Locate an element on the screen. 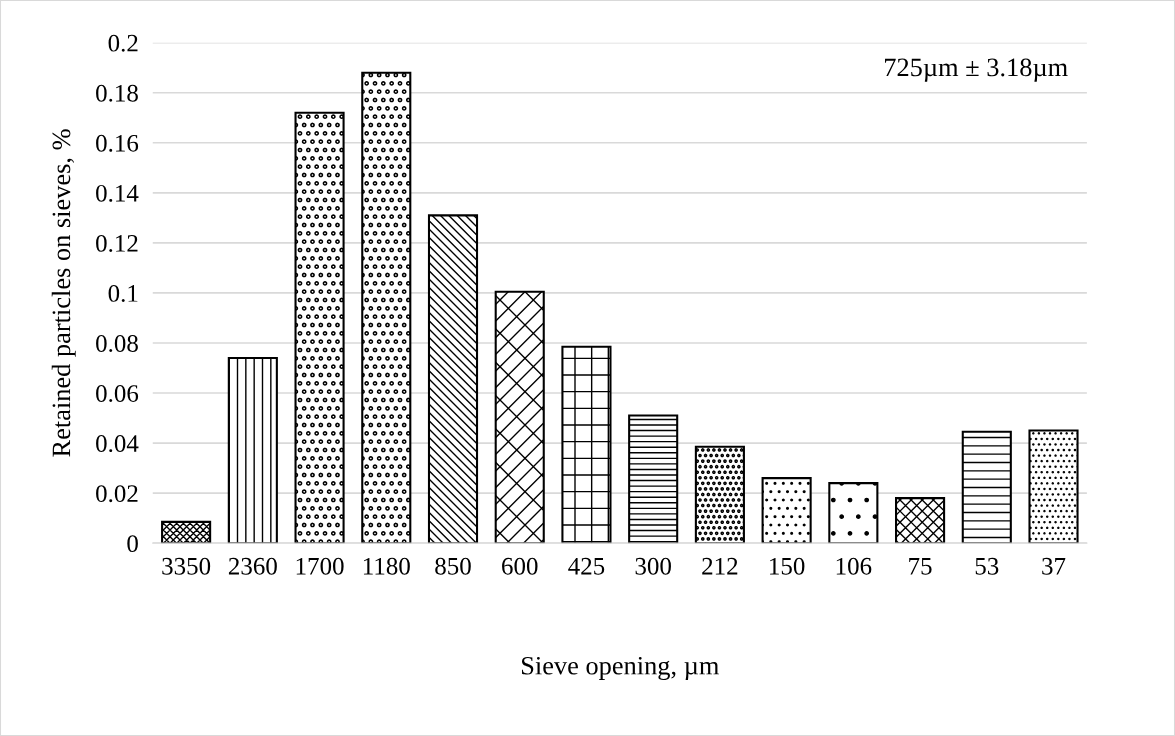  y-tick-label: 0 is located at coordinates (132, 544).